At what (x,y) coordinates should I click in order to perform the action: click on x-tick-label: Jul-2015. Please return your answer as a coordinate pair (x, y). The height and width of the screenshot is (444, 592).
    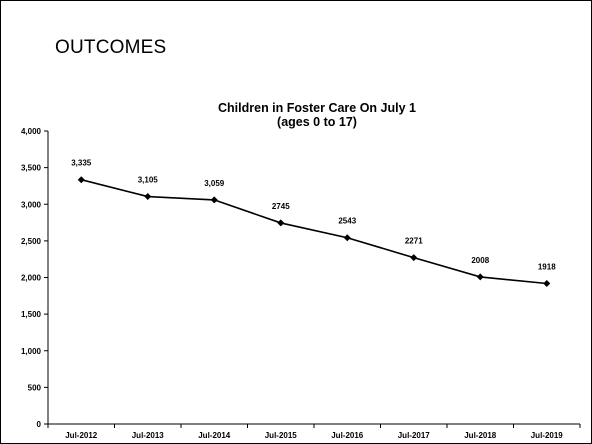
    Looking at the image, I should click on (281, 435).